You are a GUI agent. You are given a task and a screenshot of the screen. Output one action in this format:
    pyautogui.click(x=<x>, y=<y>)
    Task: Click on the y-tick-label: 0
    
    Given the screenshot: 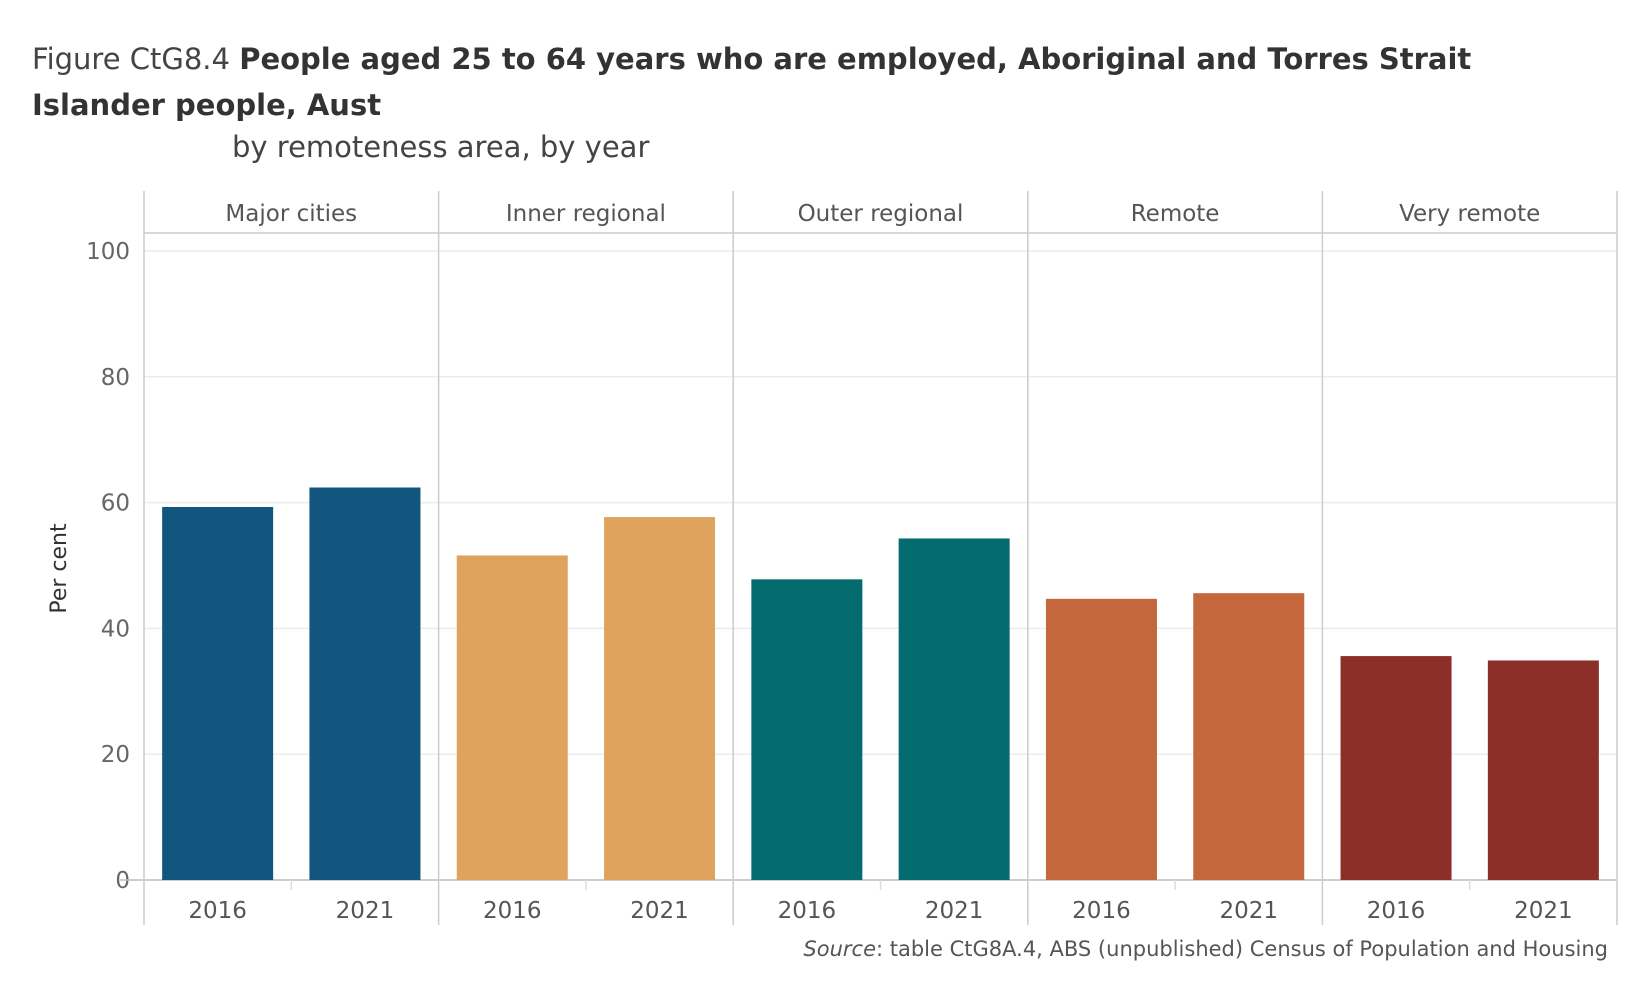 What is the action you would take?
    pyautogui.click(x=122, y=881)
    